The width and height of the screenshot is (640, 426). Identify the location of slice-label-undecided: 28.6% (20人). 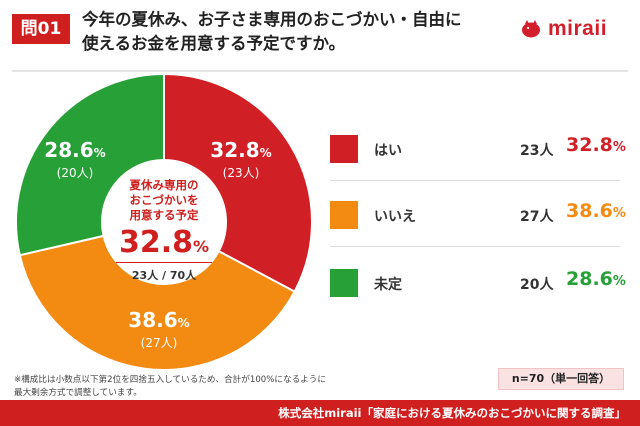
(75, 159).